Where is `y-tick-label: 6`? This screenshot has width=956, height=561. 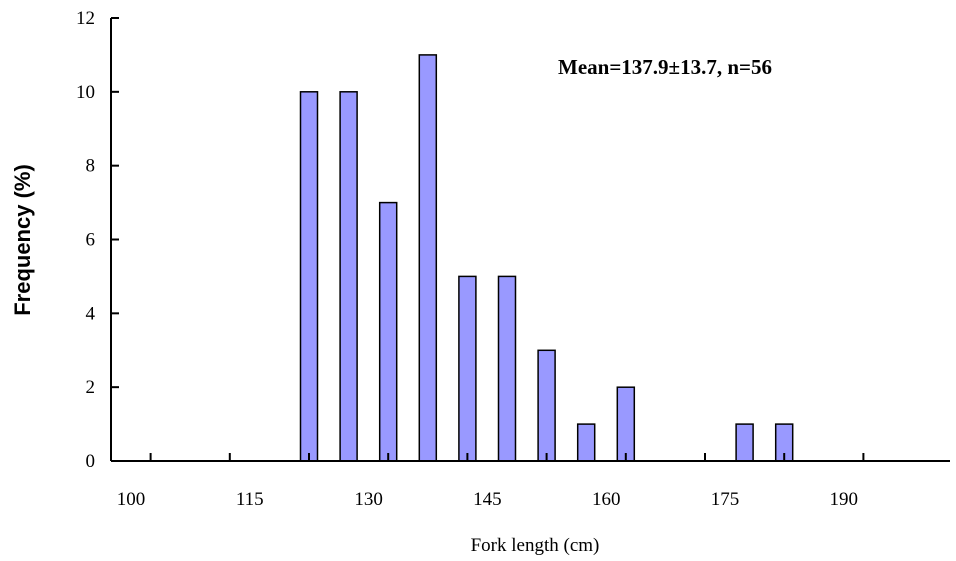 y-tick-label: 6 is located at coordinates (91, 240).